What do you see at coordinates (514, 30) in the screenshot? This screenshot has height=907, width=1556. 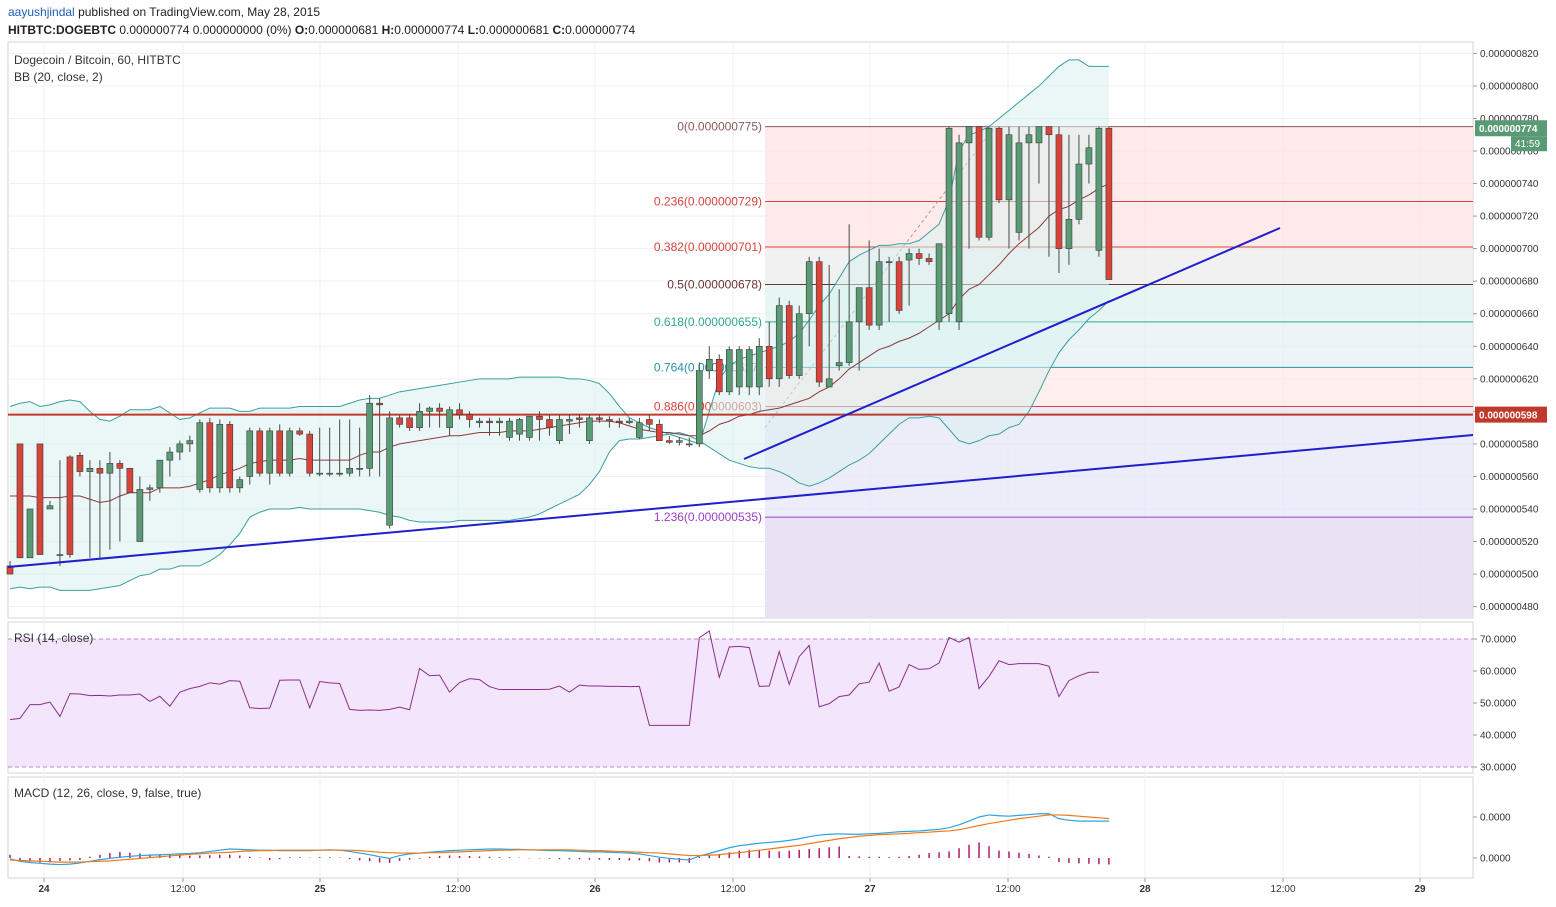 I see `low-value: 0.000000681` at bounding box center [514, 30].